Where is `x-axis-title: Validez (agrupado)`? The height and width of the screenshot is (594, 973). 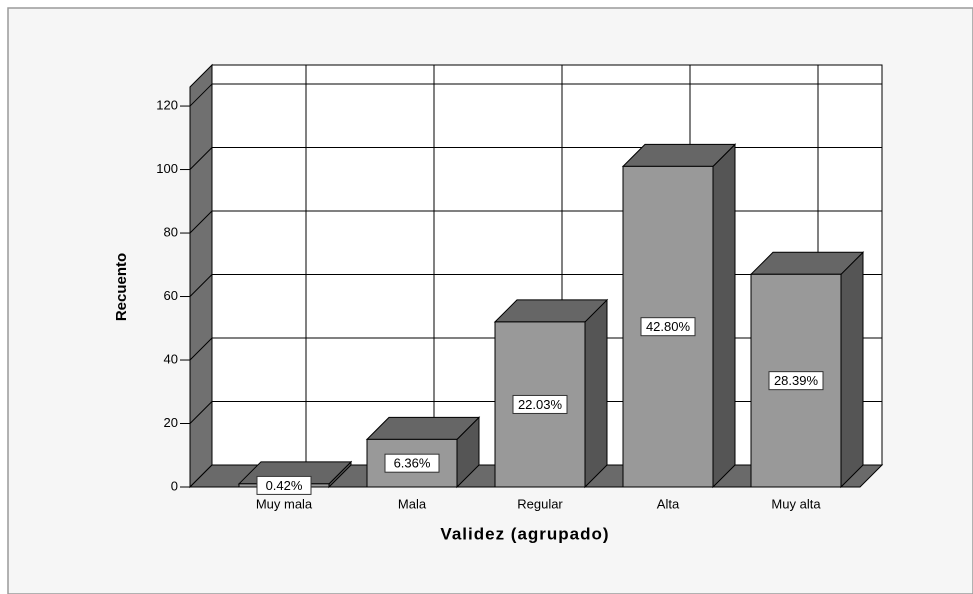
x-axis-title: Validez (agrupado) is located at coordinates (524, 533).